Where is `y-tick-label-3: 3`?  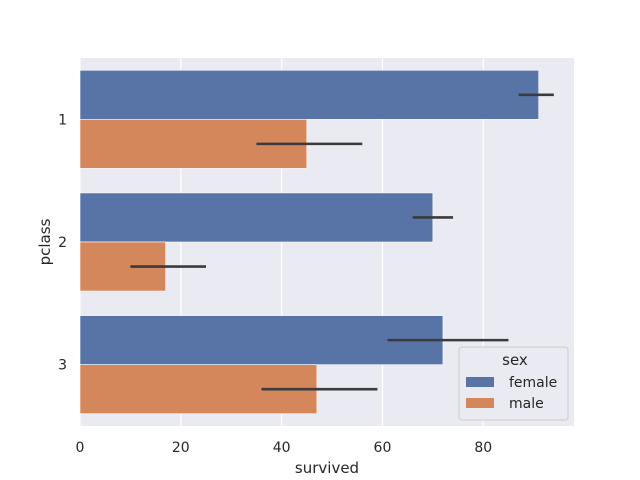
y-tick-label-3: 3 is located at coordinates (62, 366).